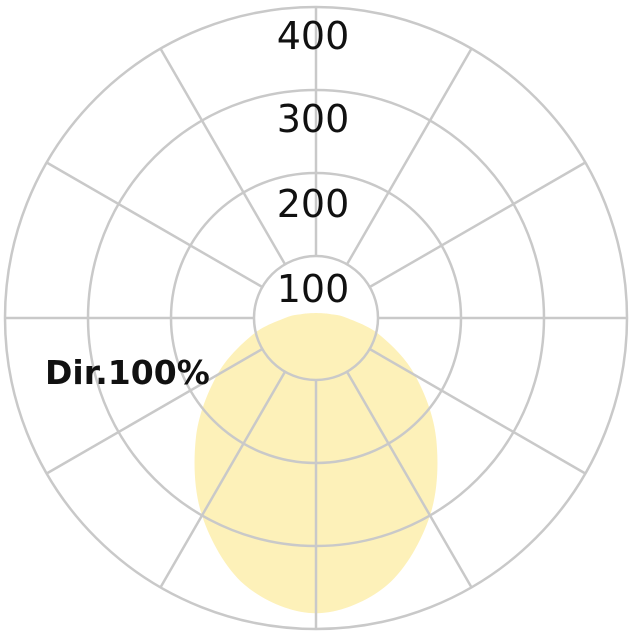 This screenshot has width=640, height=640. What do you see at coordinates (313, 289) in the screenshot?
I see `radial-tick-label-100: 100` at bounding box center [313, 289].